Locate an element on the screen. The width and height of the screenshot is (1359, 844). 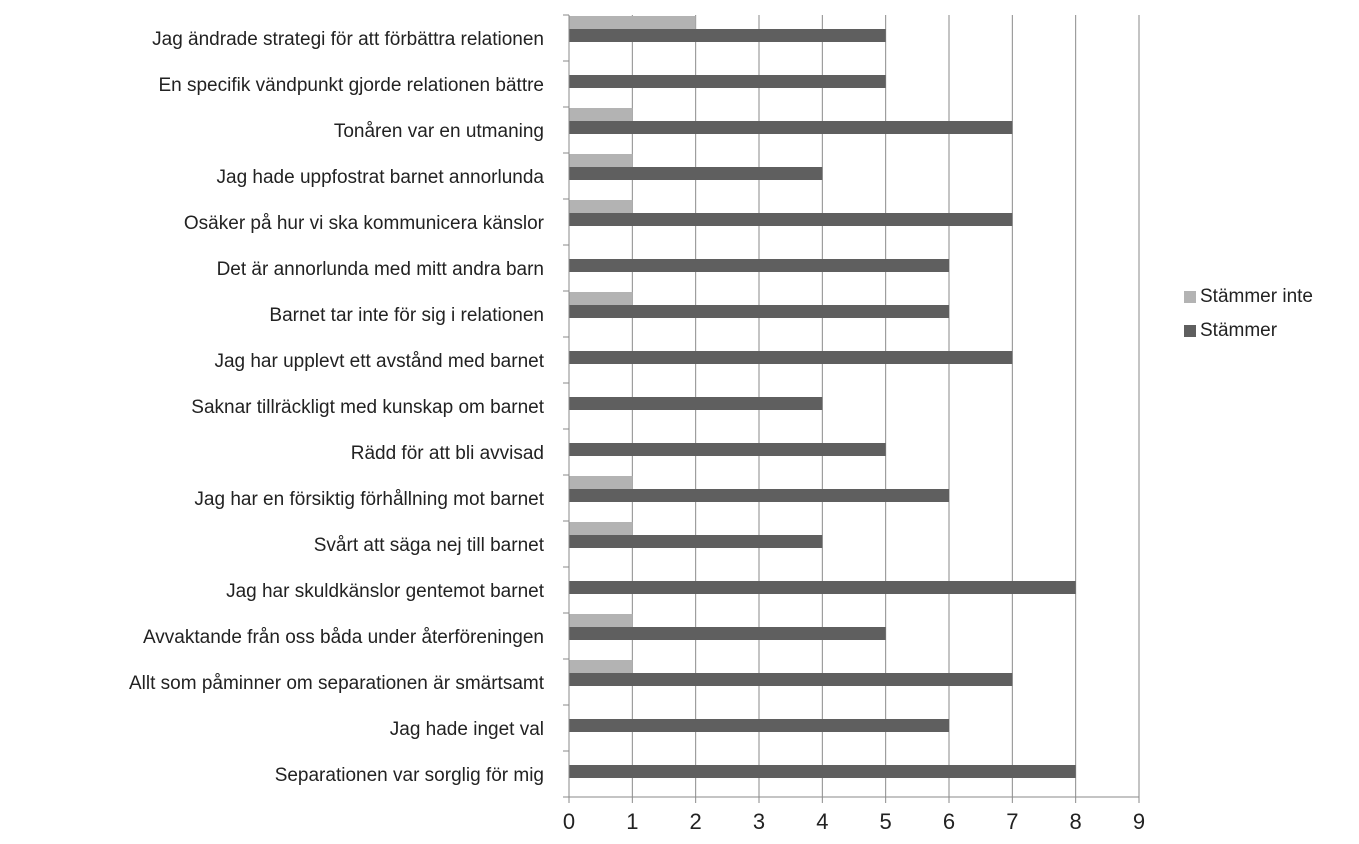
x-tick-label: 7 is located at coordinates (1012, 821).